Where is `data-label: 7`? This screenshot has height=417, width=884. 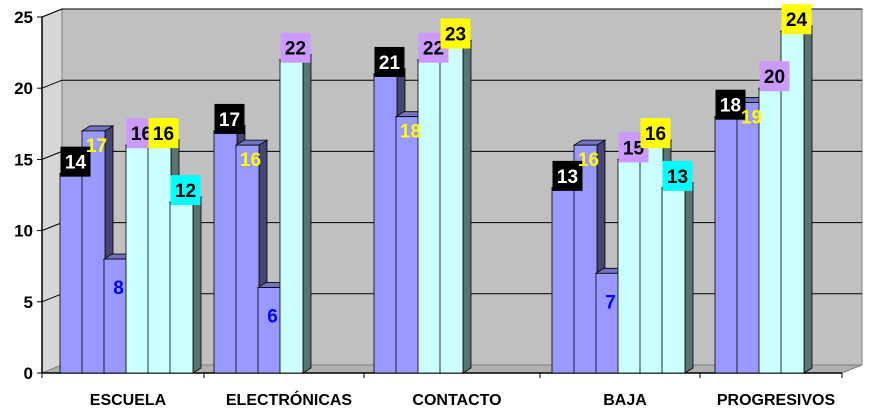
data-label: 7 is located at coordinates (610, 302).